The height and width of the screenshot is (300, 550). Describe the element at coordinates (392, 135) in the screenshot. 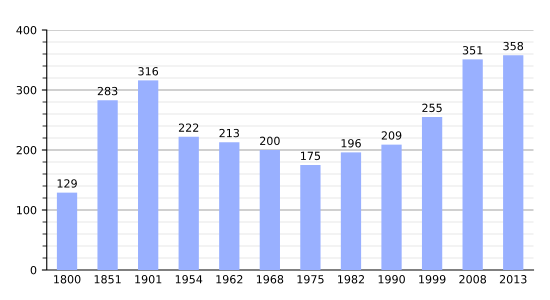

I see `data-label: 209` at that location.